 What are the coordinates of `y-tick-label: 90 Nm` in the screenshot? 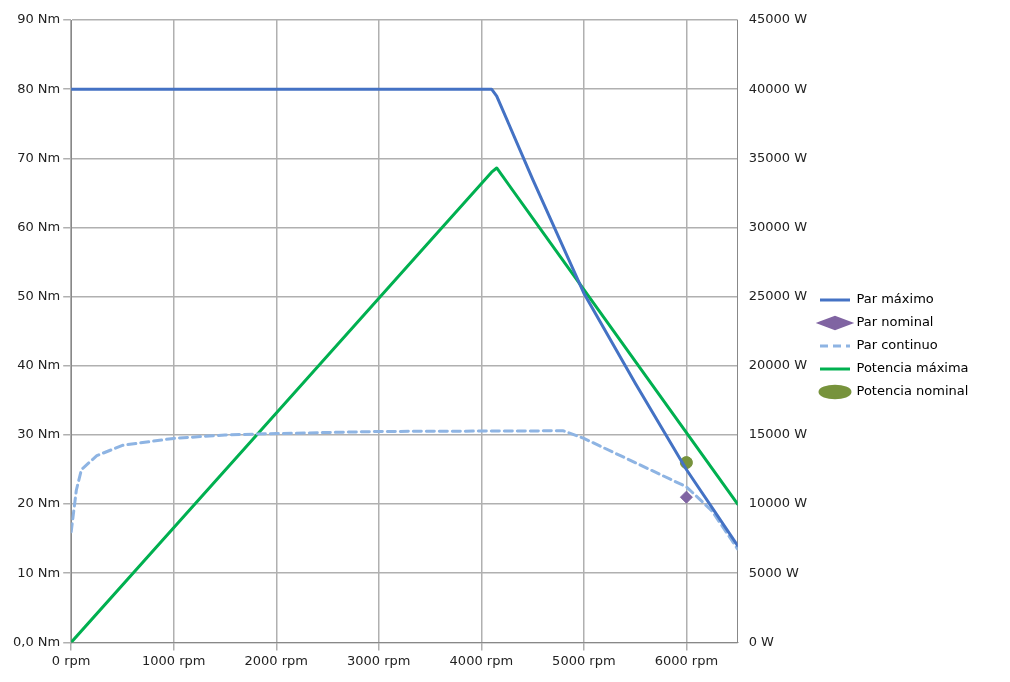 It's located at (39, 19).